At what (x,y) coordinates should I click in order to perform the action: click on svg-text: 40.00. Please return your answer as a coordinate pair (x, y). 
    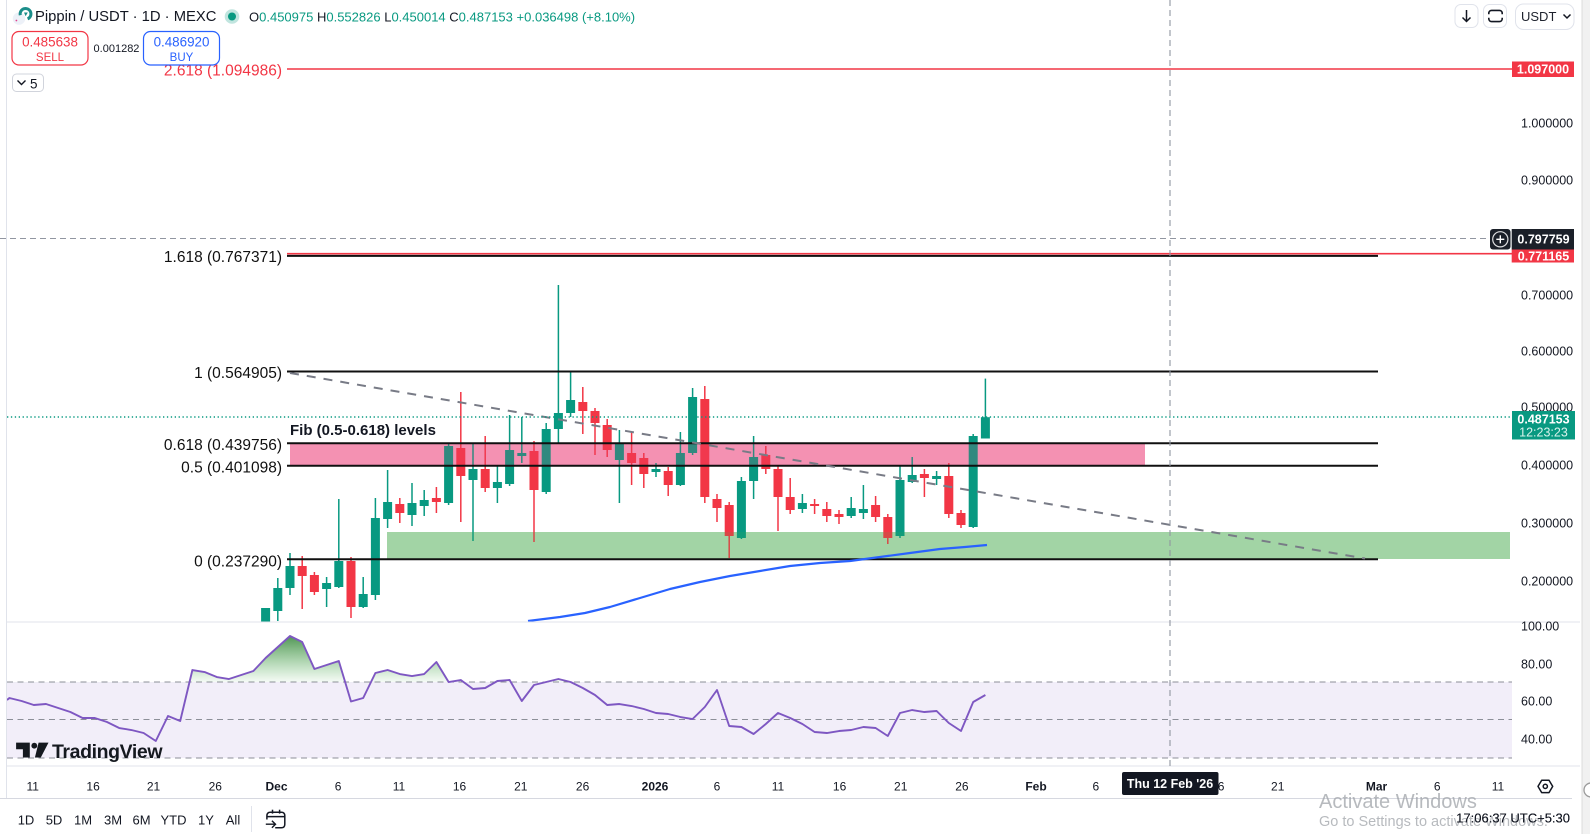
    Looking at the image, I should click on (1536, 740).